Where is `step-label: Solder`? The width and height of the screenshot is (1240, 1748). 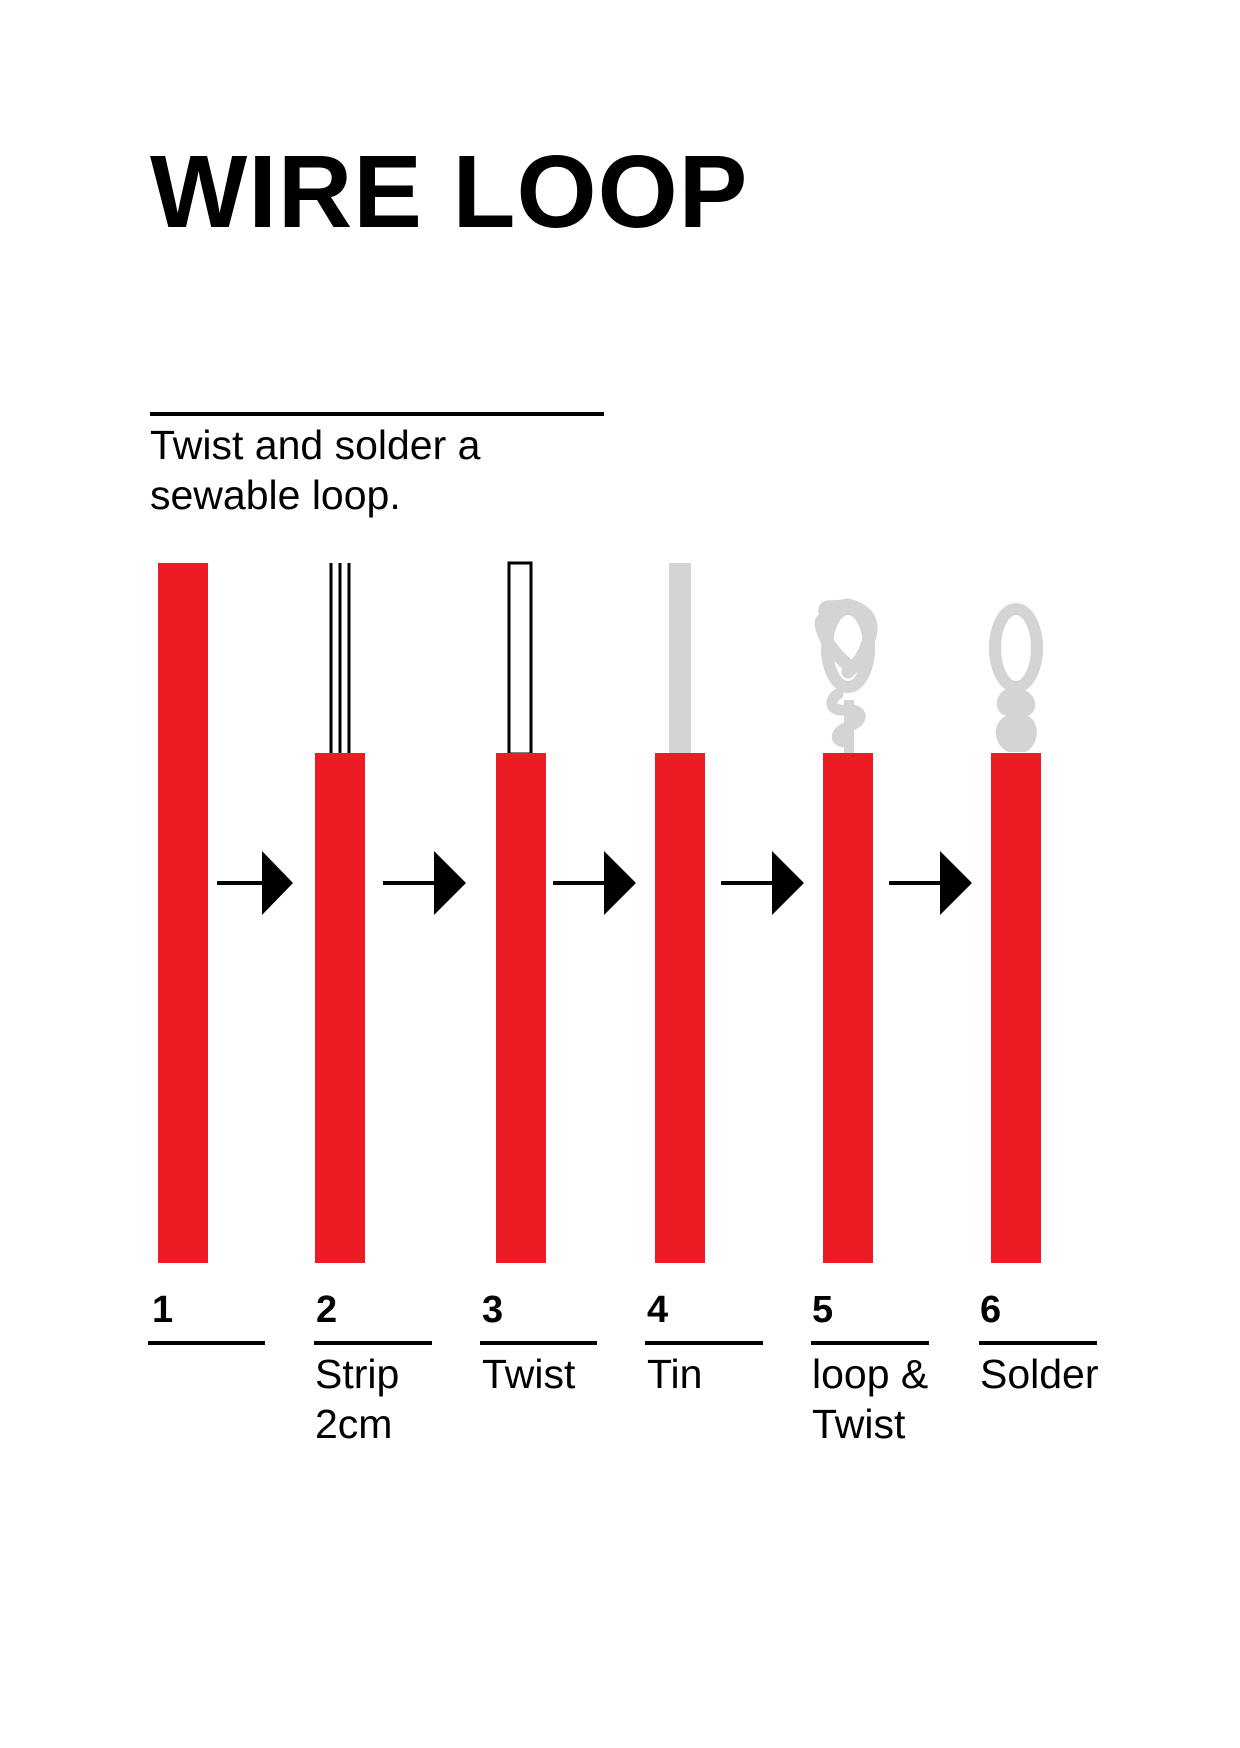 step-label: Solder is located at coordinates (1039, 1374).